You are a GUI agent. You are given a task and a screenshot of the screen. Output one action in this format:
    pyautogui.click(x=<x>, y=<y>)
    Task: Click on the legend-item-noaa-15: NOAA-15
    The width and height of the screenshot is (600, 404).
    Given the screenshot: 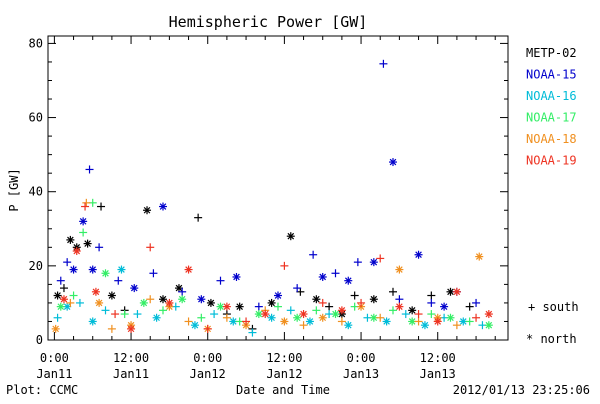 What is the action you would take?
    pyautogui.click(x=551, y=75)
    